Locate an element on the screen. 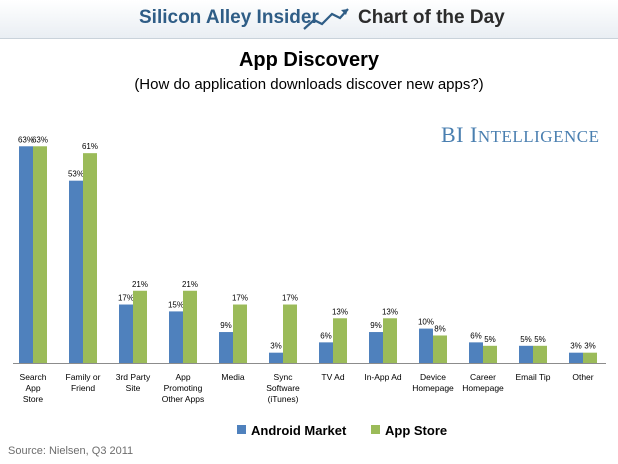 The width and height of the screenshot is (618, 464). banner-right-text: Chart of the Day is located at coordinates (431, 17).